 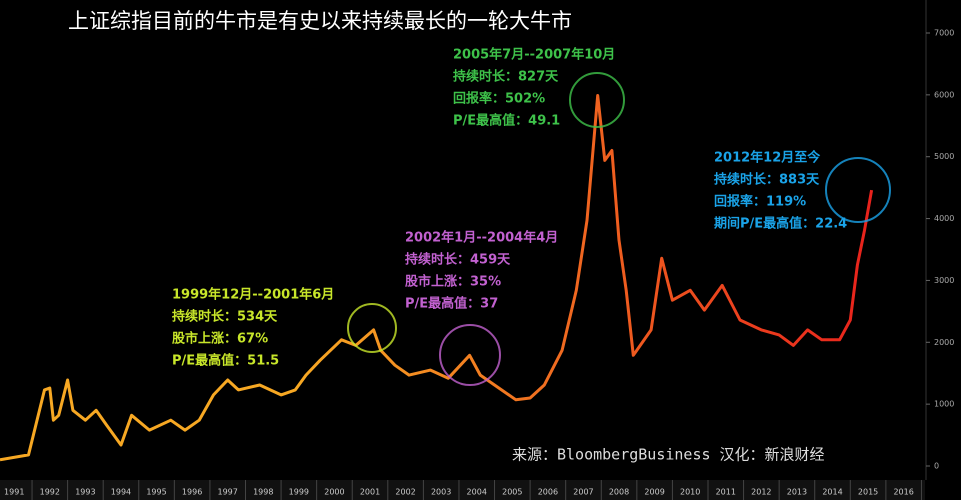 I want to click on annotation-text: 持续时长：534天, so click(x=225, y=317).